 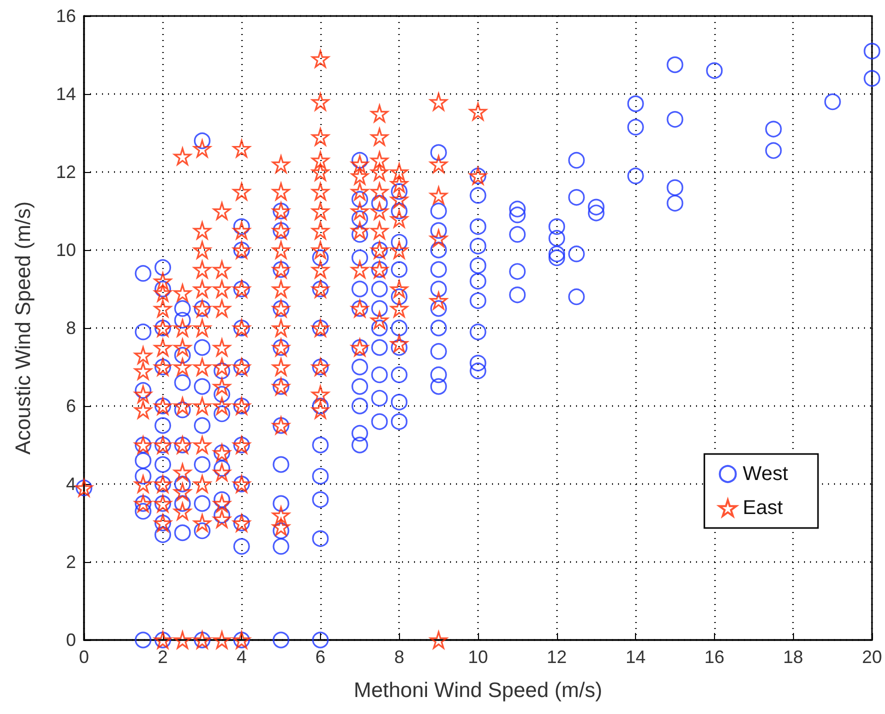 I want to click on y-tick-label: 4, so click(x=71, y=484).